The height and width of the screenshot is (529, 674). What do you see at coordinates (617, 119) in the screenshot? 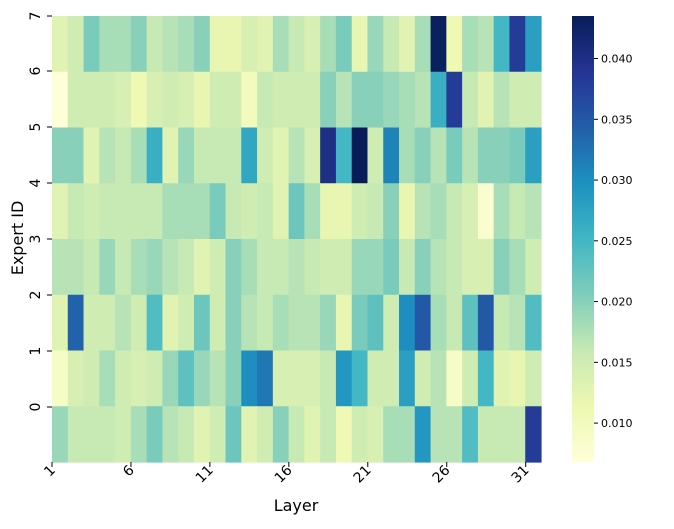
I see `colorbar-tick-label: 0.035` at bounding box center [617, 119].